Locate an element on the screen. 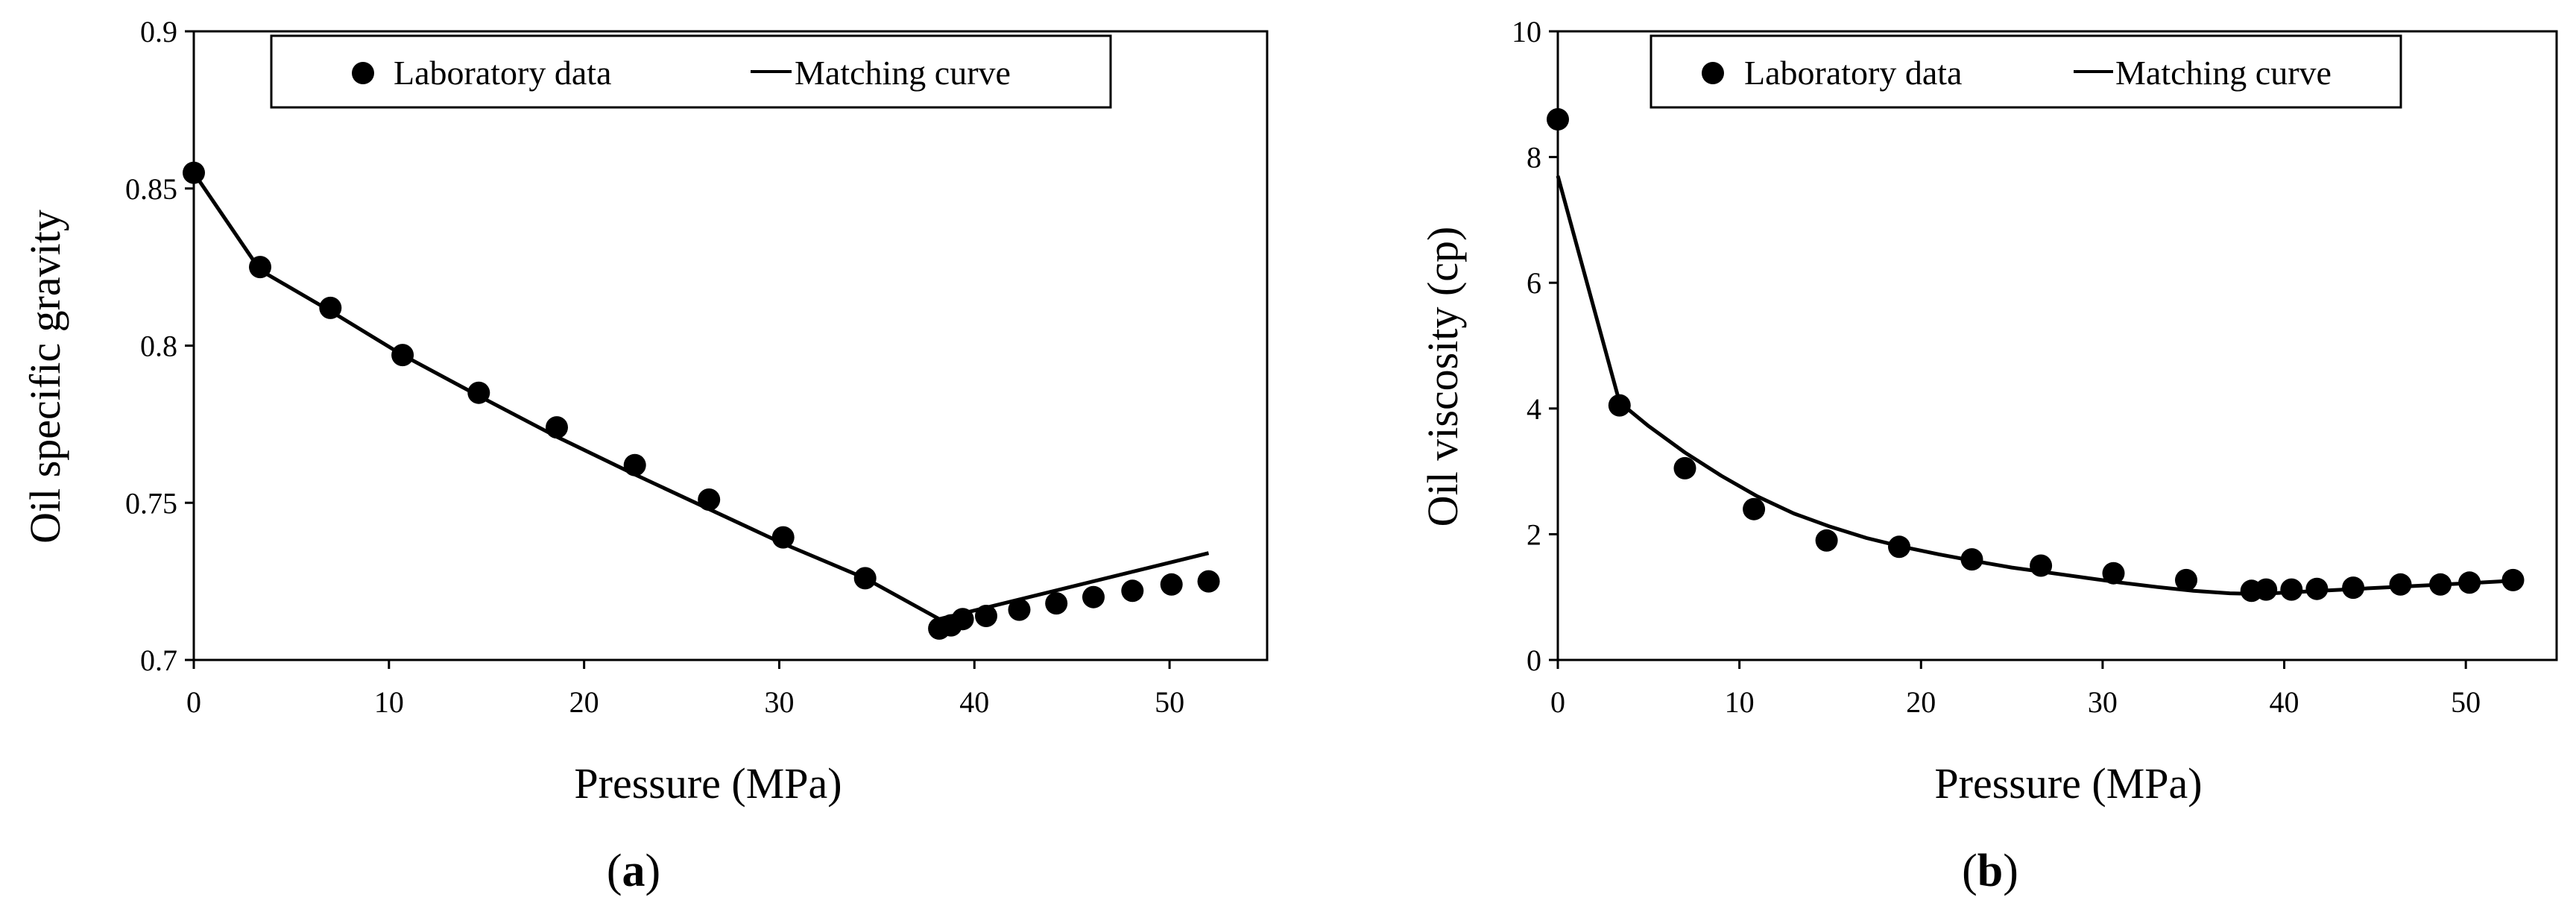 The height and width of the screenshot is (912, 2576). panel-b-legend-label-curve: Matching curve is located at coordinates (2223, 73).